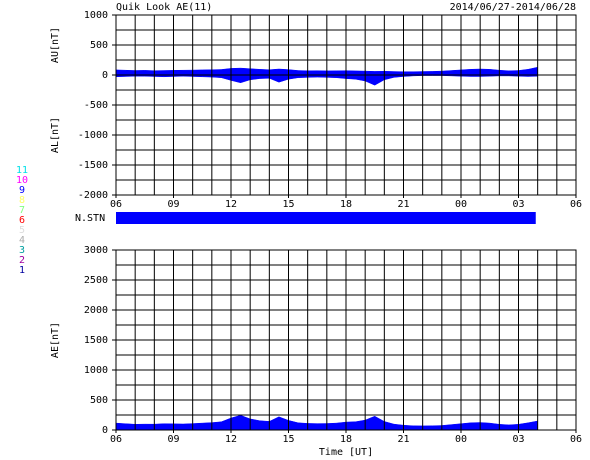 The height and width of the screenshot is (460, 590). Describe the element at coordinates (55, 340) in the screenshot. I see `y-axis-label: AE[nT]` at that location.